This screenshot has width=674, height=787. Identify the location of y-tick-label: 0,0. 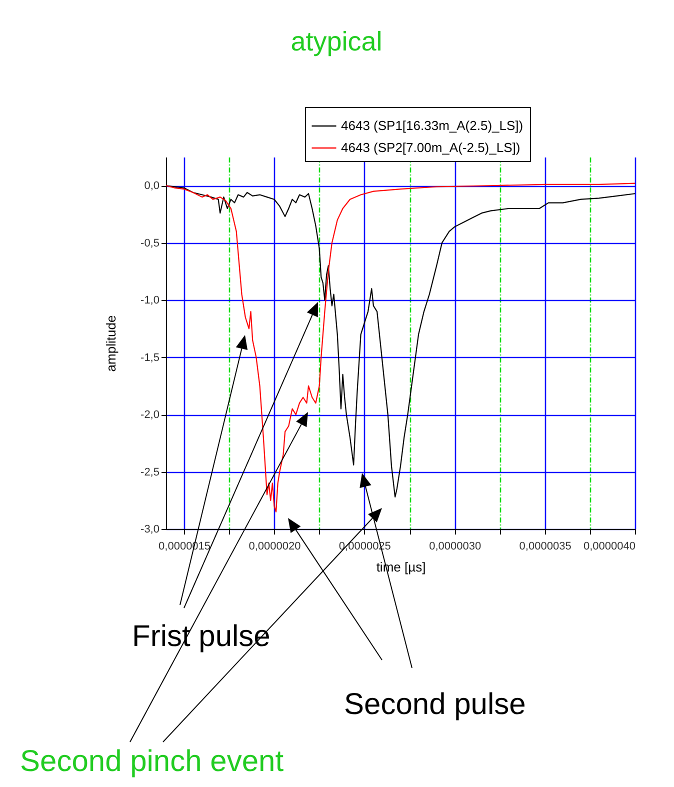
(152, 186).